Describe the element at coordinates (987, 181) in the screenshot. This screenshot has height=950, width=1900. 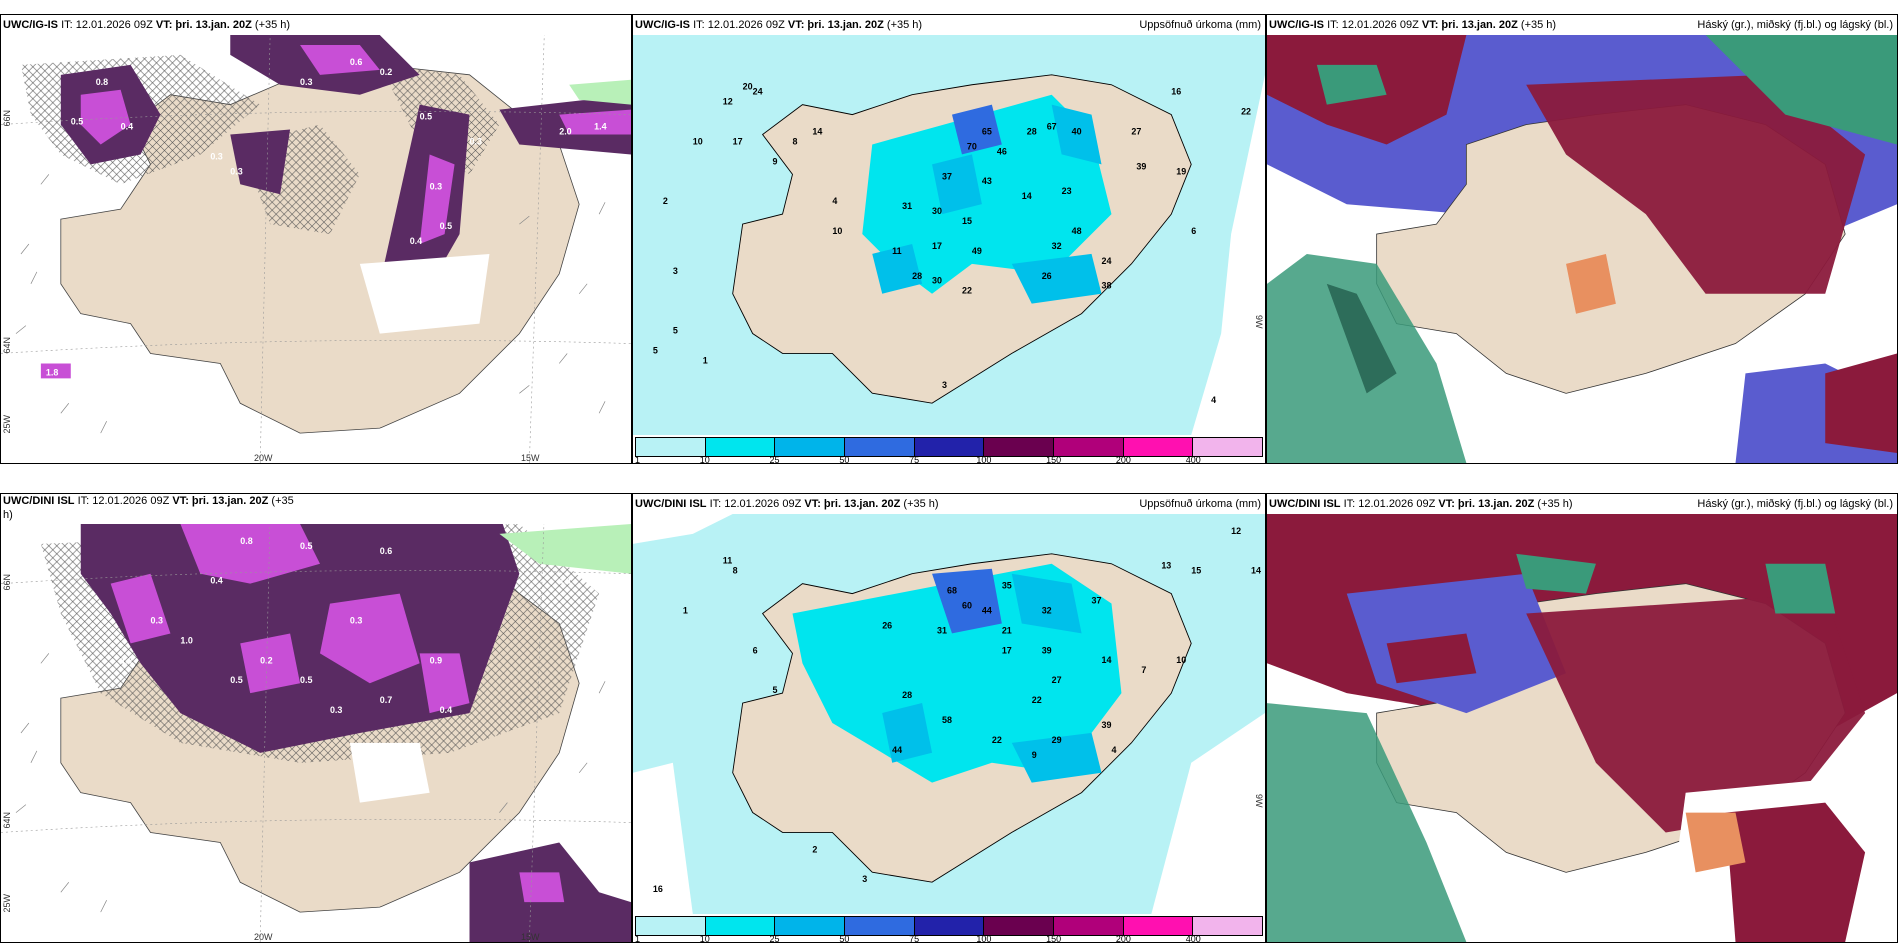
I see `precip-value: 43` at that location.